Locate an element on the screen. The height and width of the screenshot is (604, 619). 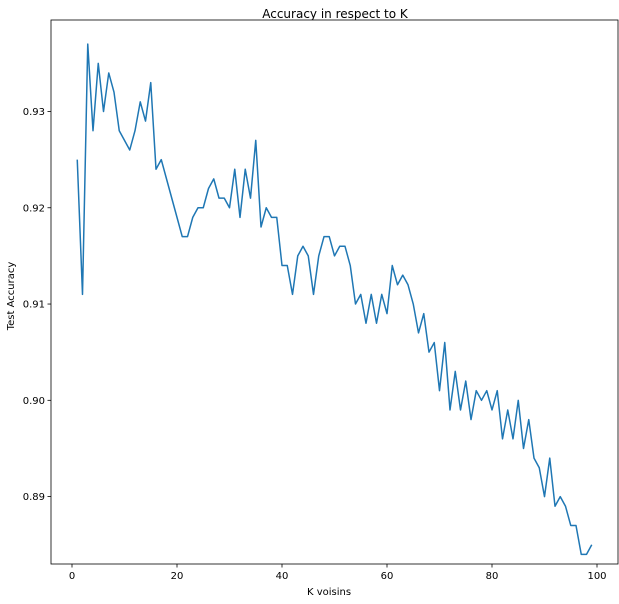
x-tick-label: 20 is located at coordinates (177, 576).